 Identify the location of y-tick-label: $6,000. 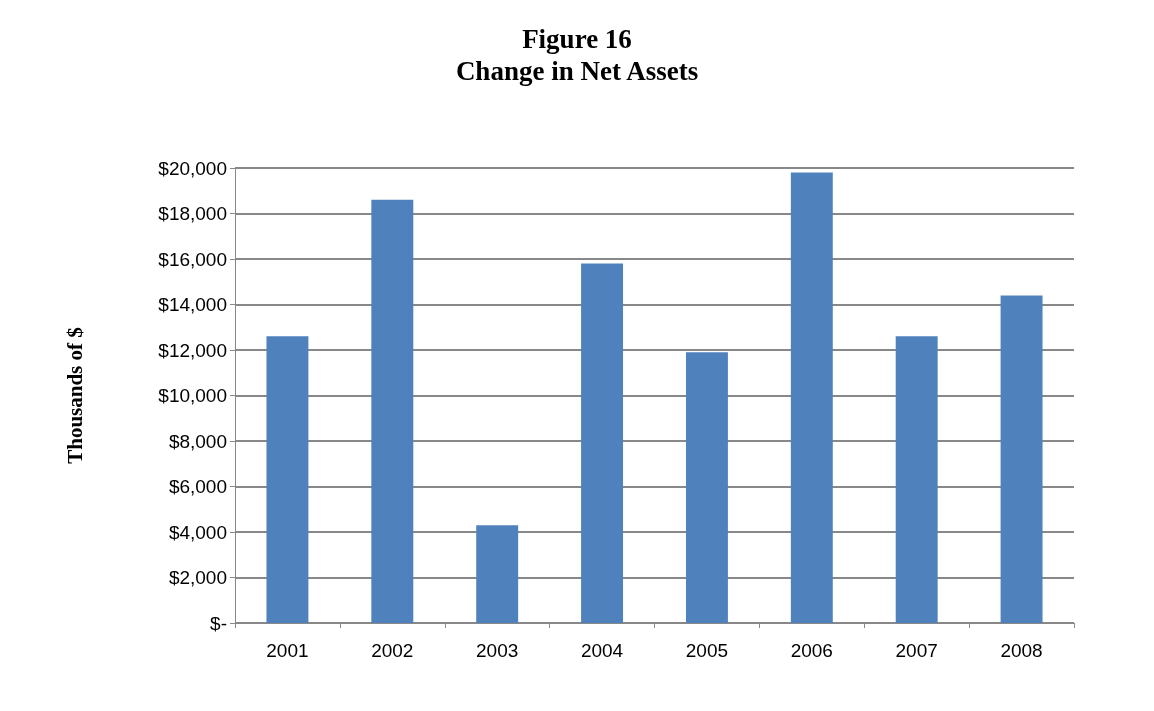
(197, 486).